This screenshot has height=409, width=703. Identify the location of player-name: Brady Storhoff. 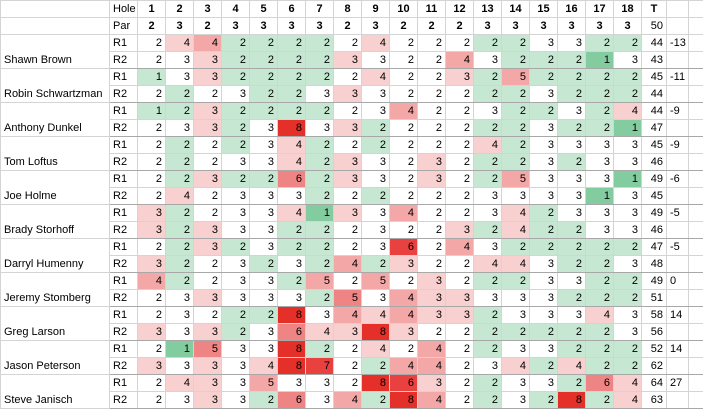
(55, 221).